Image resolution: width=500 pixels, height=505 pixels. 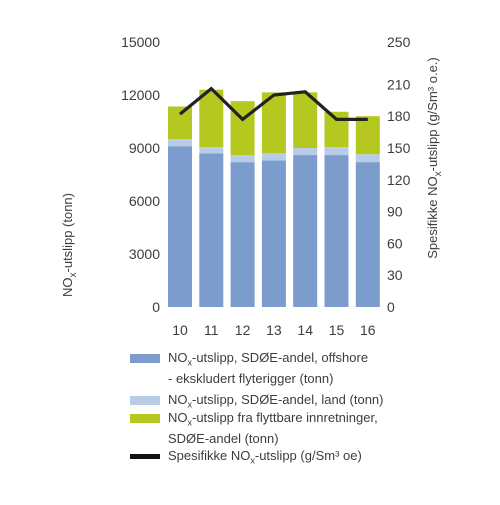 What do you see at coordinates (399, 116) in the screenshot?
I see `right-tick-label: 180` at bounding box center [399, 116].